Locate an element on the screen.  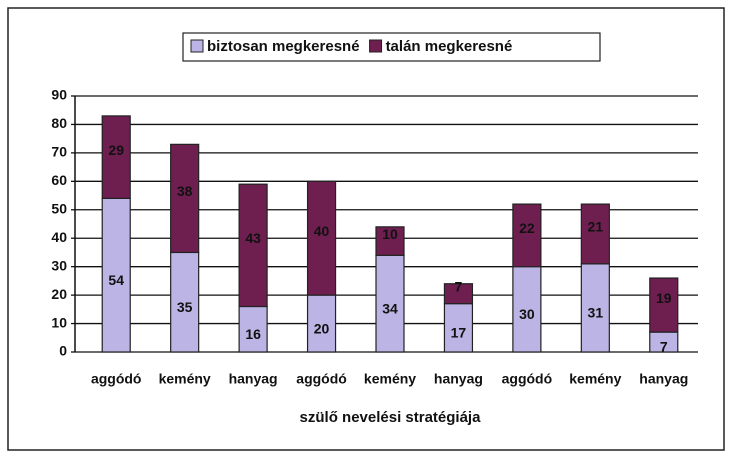
legend-label: biztosan megkeresné is located at coordinates (283, 46).